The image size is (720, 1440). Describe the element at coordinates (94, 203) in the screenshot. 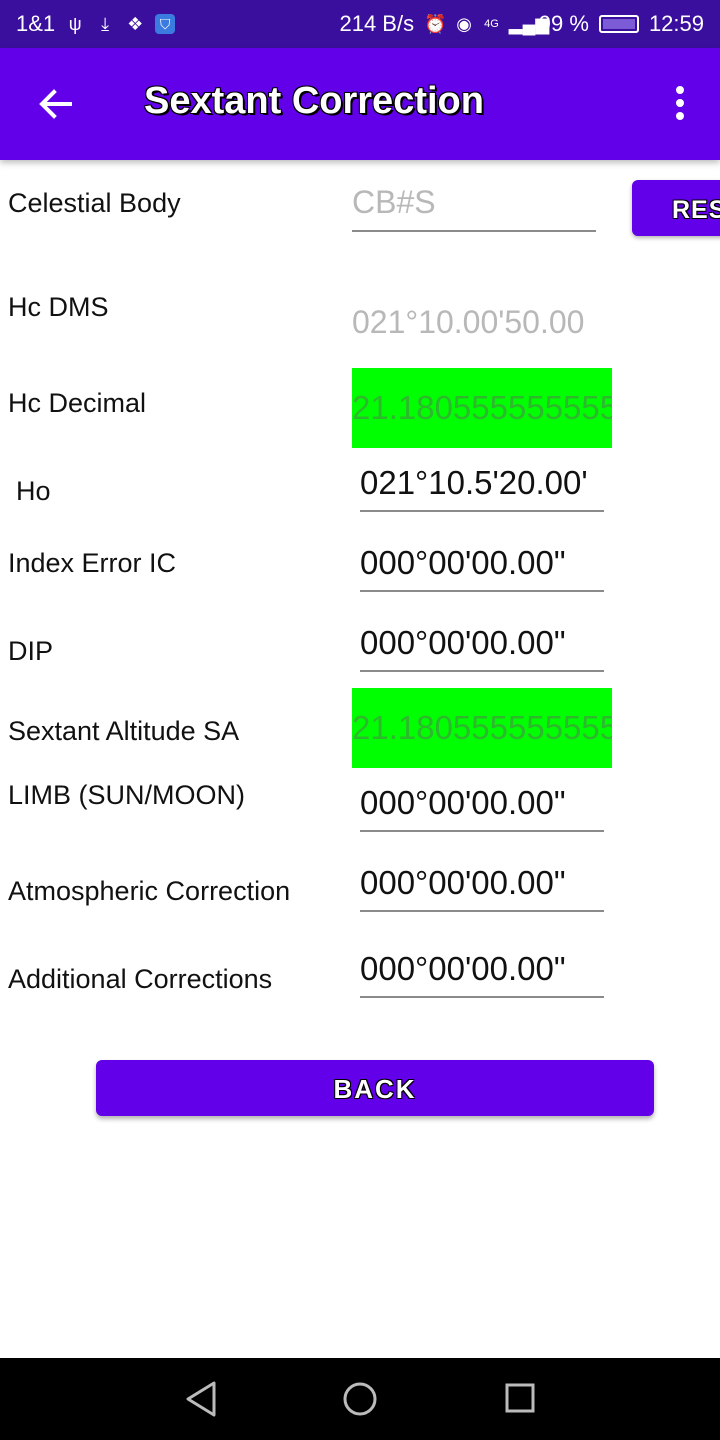

I see `celestial-body-label: Celestial Body` at that location.